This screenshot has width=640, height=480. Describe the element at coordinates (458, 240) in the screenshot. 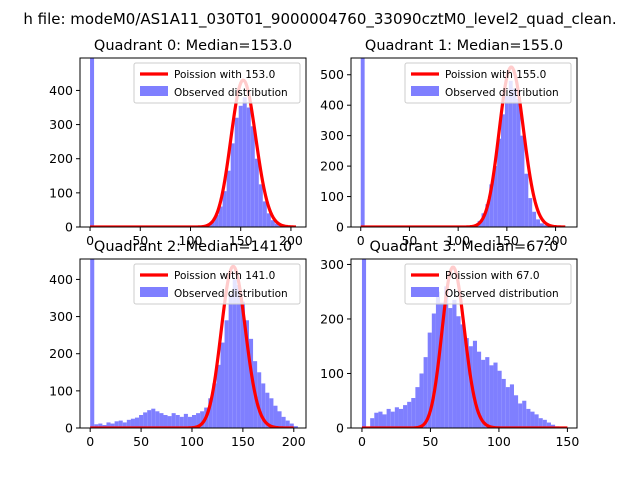

I see `x-tick-label: 100` at that location.